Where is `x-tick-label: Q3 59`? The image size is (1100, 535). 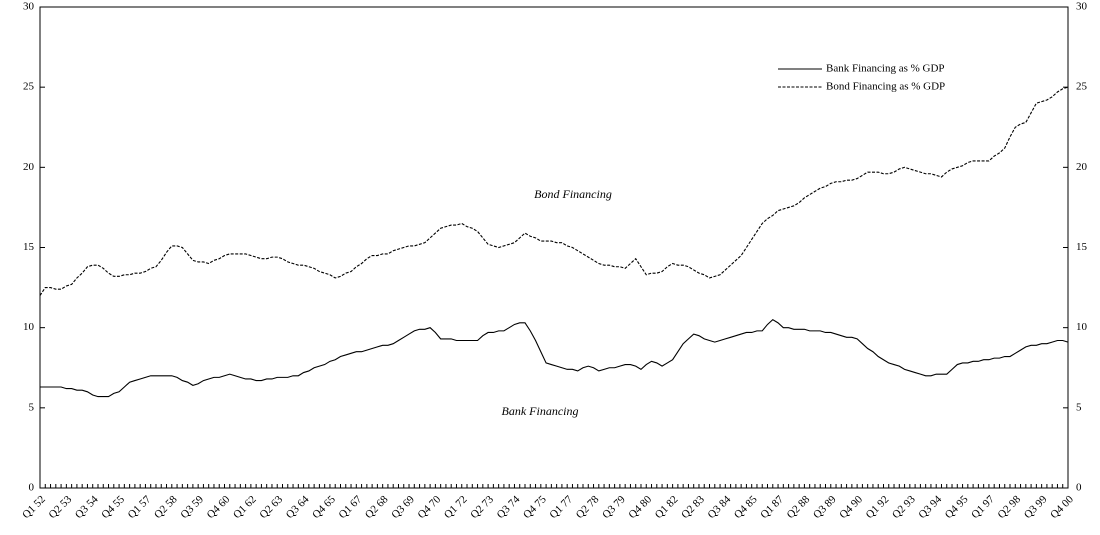 x-tick-label: Q3 59 is located at coordinates (192, 507).